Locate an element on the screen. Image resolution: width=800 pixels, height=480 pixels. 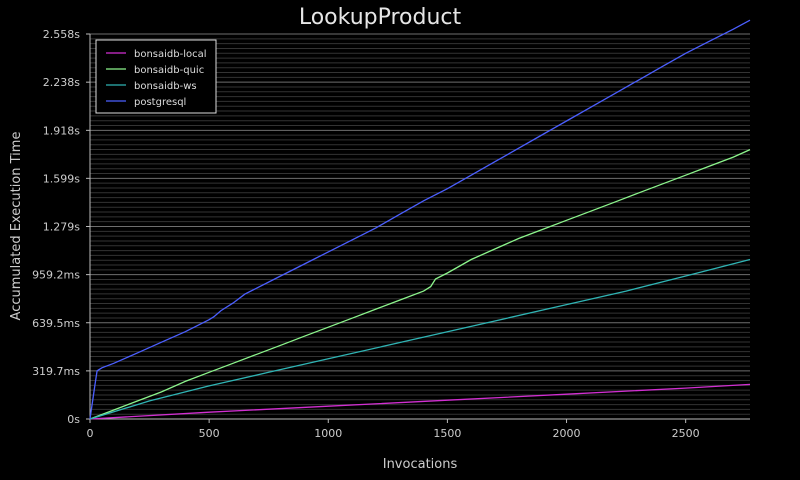
y-tick-label: 959.2ms is located at coordinates (56, 275).